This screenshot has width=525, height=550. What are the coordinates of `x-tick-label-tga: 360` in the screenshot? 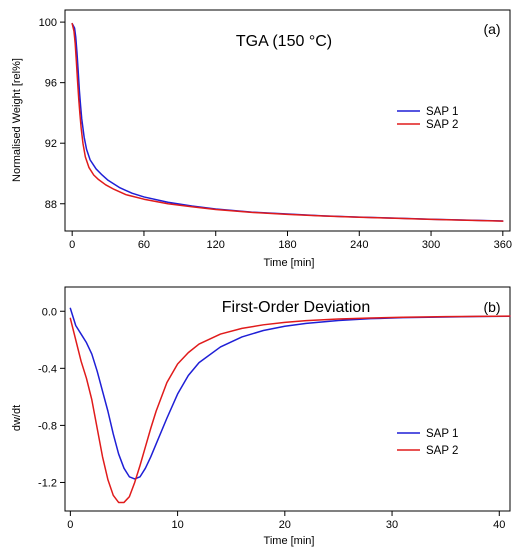 It's located at (503, 245).